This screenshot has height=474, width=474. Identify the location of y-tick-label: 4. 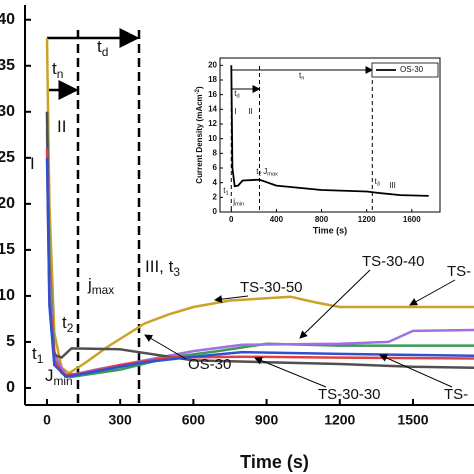
(215, 182).